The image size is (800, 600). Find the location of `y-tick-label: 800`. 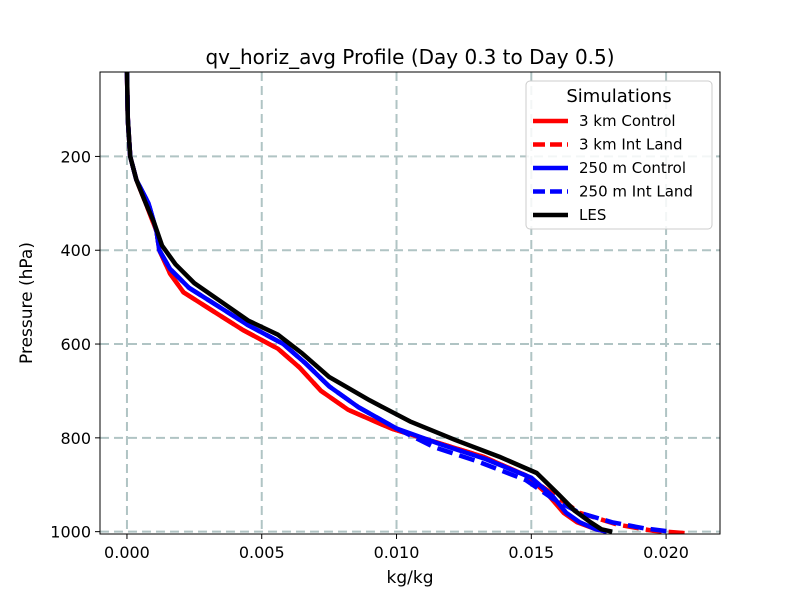

y-tick-label: 800 is located at coordinates (75, 438).